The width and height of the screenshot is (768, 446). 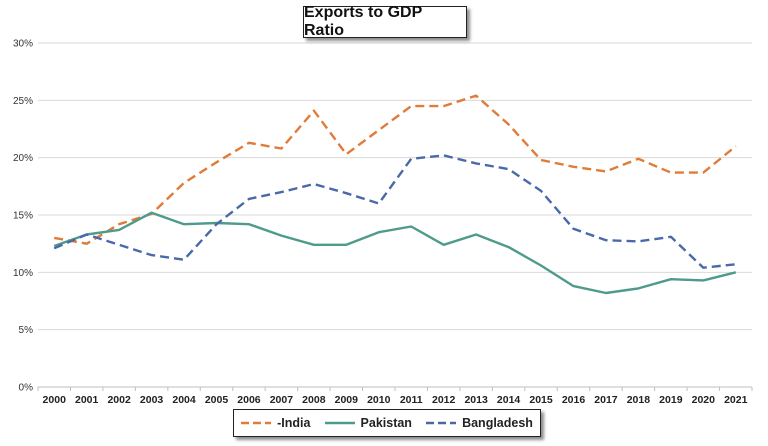 I want to click on chart-title-box: Exports to GDP Ratio, so click(x=385, y=21).